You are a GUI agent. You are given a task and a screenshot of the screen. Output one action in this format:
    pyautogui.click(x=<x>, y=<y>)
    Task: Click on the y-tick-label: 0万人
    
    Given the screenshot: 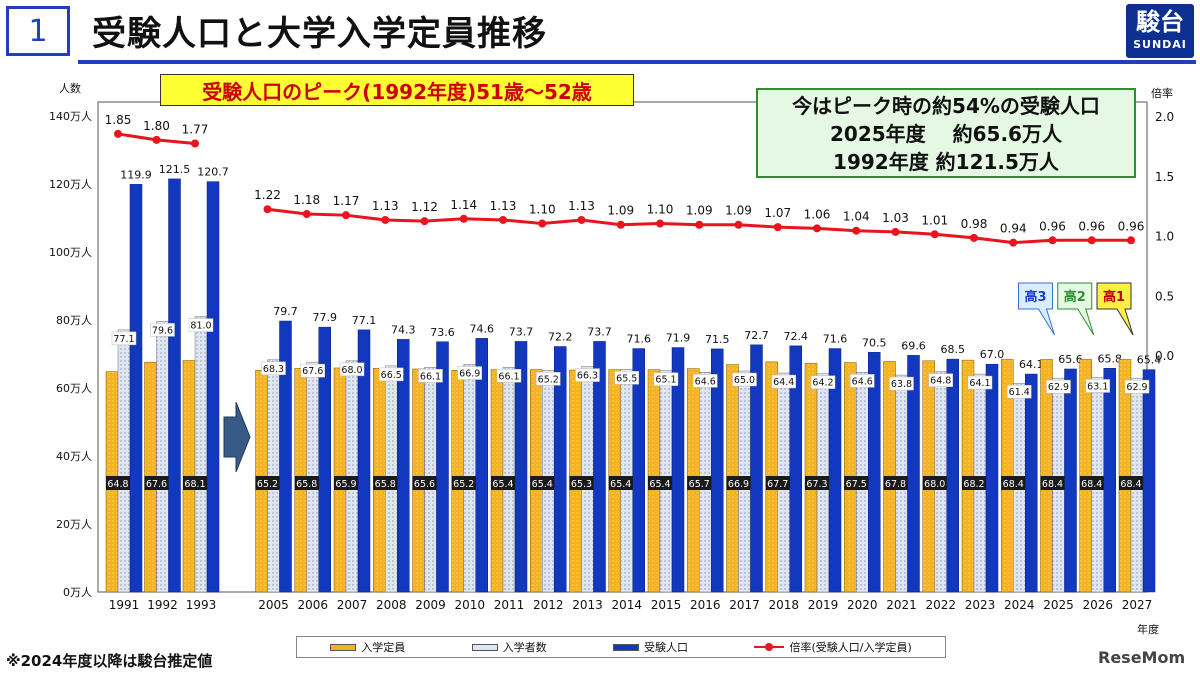 What is the action you would take?
    pyautogui.click(x=77, y=592)
    